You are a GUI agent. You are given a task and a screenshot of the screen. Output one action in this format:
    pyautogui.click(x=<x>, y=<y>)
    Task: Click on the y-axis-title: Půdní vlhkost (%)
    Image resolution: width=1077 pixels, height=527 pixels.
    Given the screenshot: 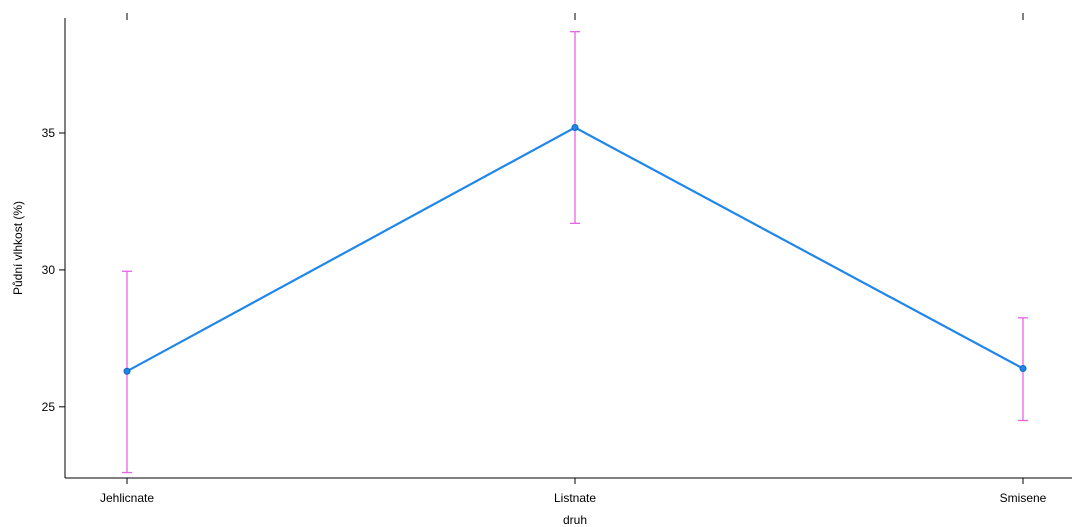 What is the action you would take?
    pyautogui.click(x=18, y=248)
    